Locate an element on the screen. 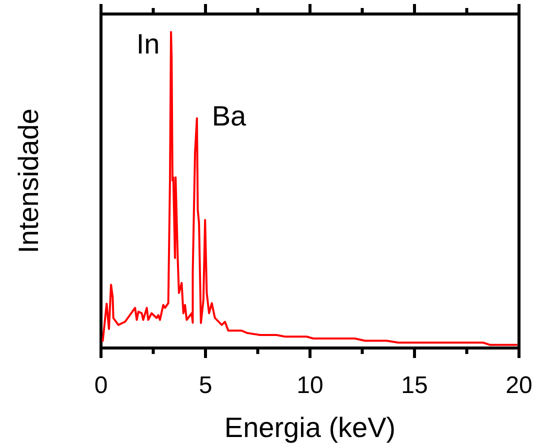 This screenshot has width=542, height=447. x-tick-label: 5 is located at coordinates (205, 385).